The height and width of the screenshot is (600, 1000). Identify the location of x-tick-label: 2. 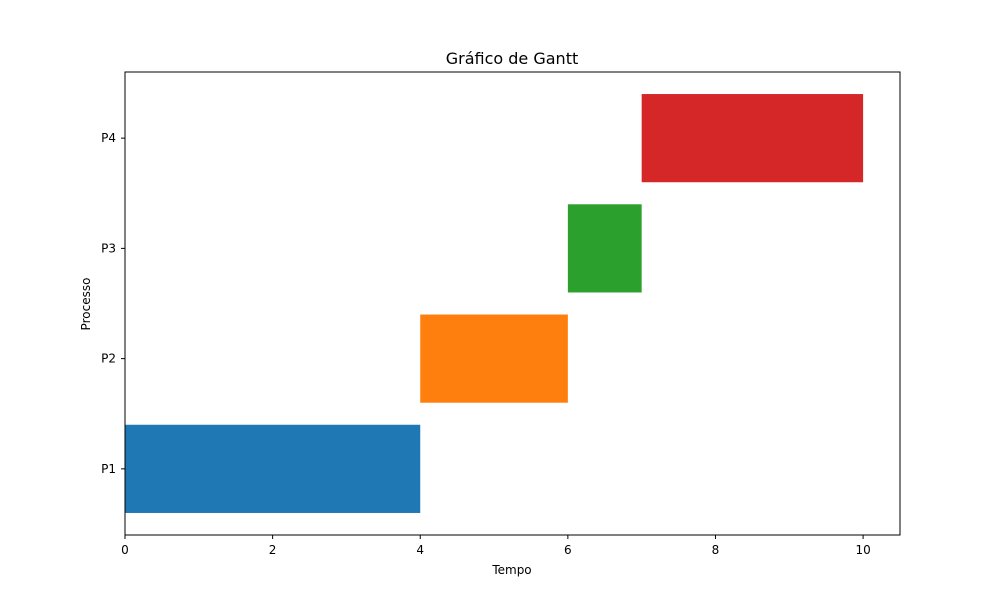
(273, 550).